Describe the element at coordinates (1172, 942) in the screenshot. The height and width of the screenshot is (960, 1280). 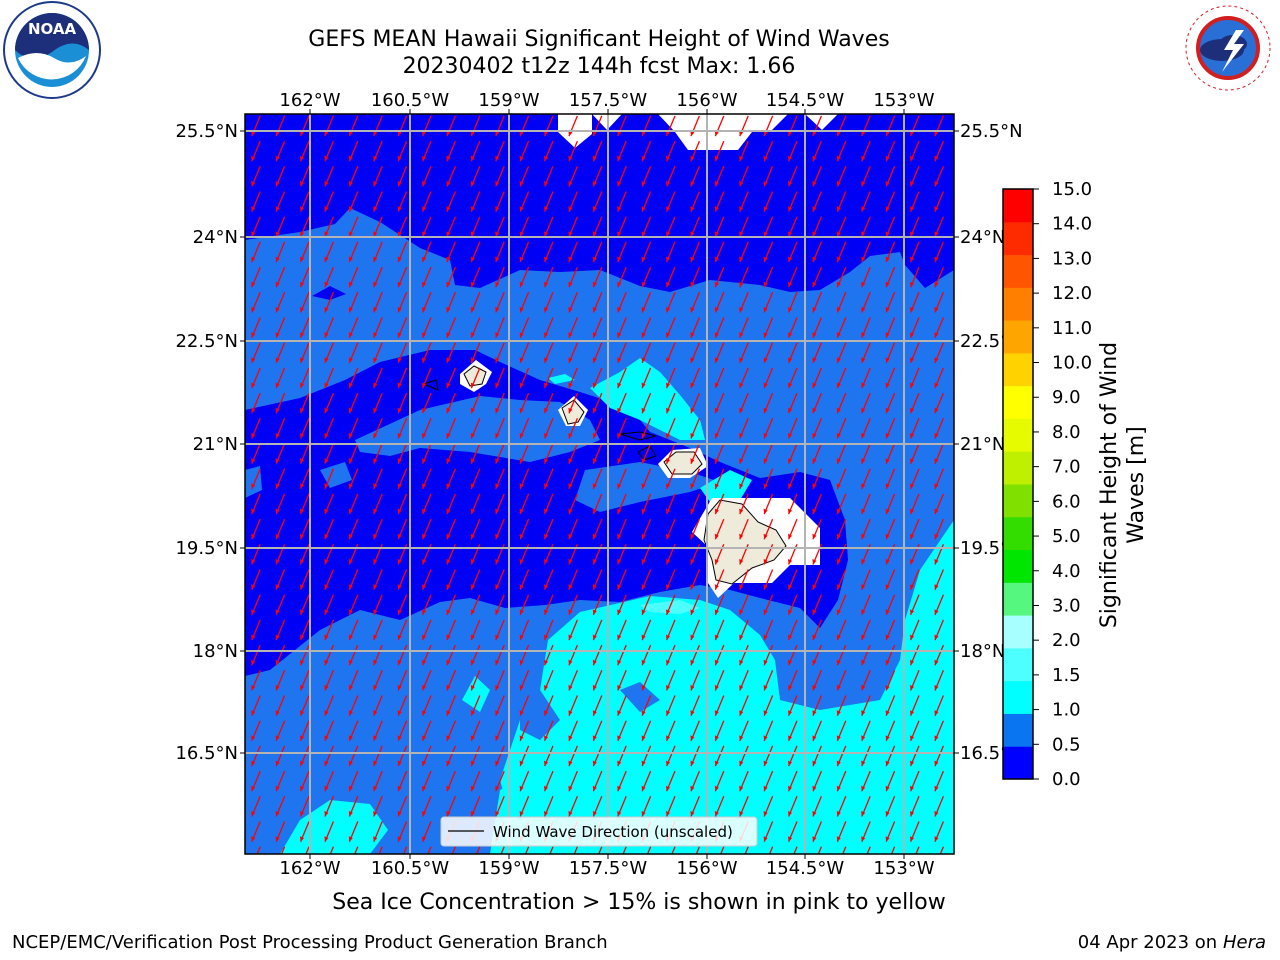
I see `footer-date: 04 Apr 2023 on Hera` at that location.